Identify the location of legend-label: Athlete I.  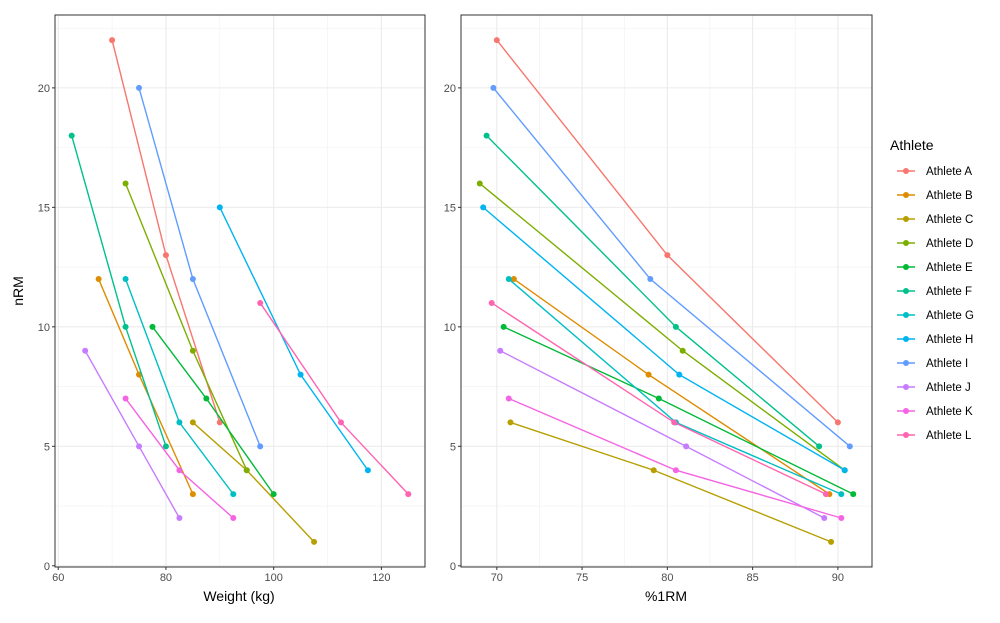
(947, 364).